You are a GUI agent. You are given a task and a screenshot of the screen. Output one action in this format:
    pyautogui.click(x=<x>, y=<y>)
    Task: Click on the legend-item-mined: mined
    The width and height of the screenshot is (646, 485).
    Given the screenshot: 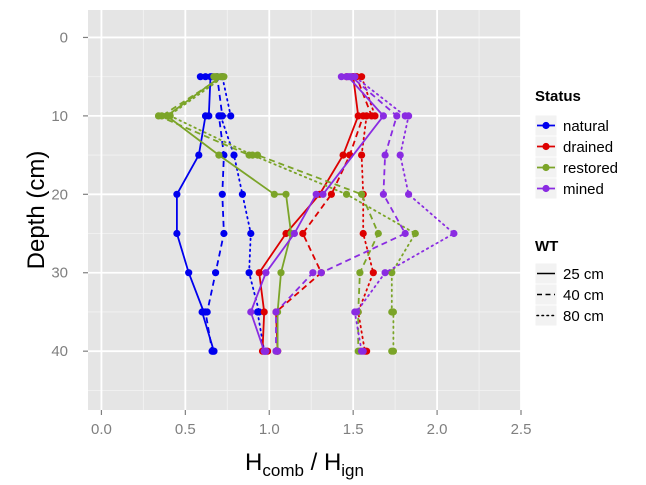 What is the action you would take?
    pyautogui.click(x=569, y=188)
    